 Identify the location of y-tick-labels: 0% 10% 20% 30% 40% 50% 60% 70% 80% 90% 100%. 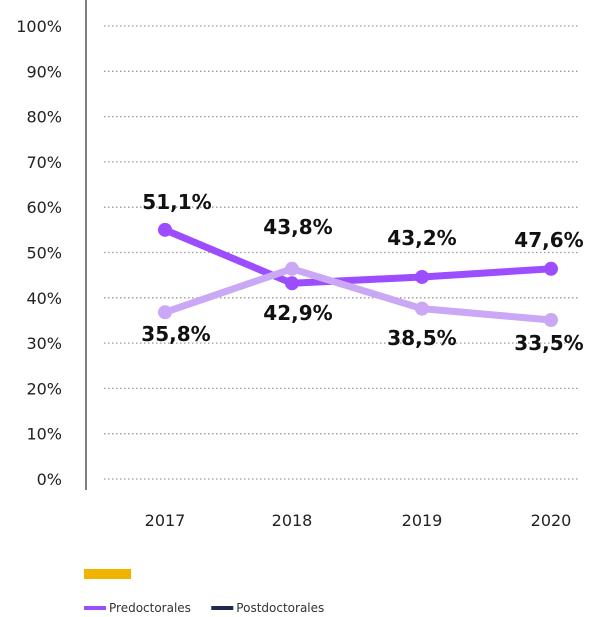
(39, 253).